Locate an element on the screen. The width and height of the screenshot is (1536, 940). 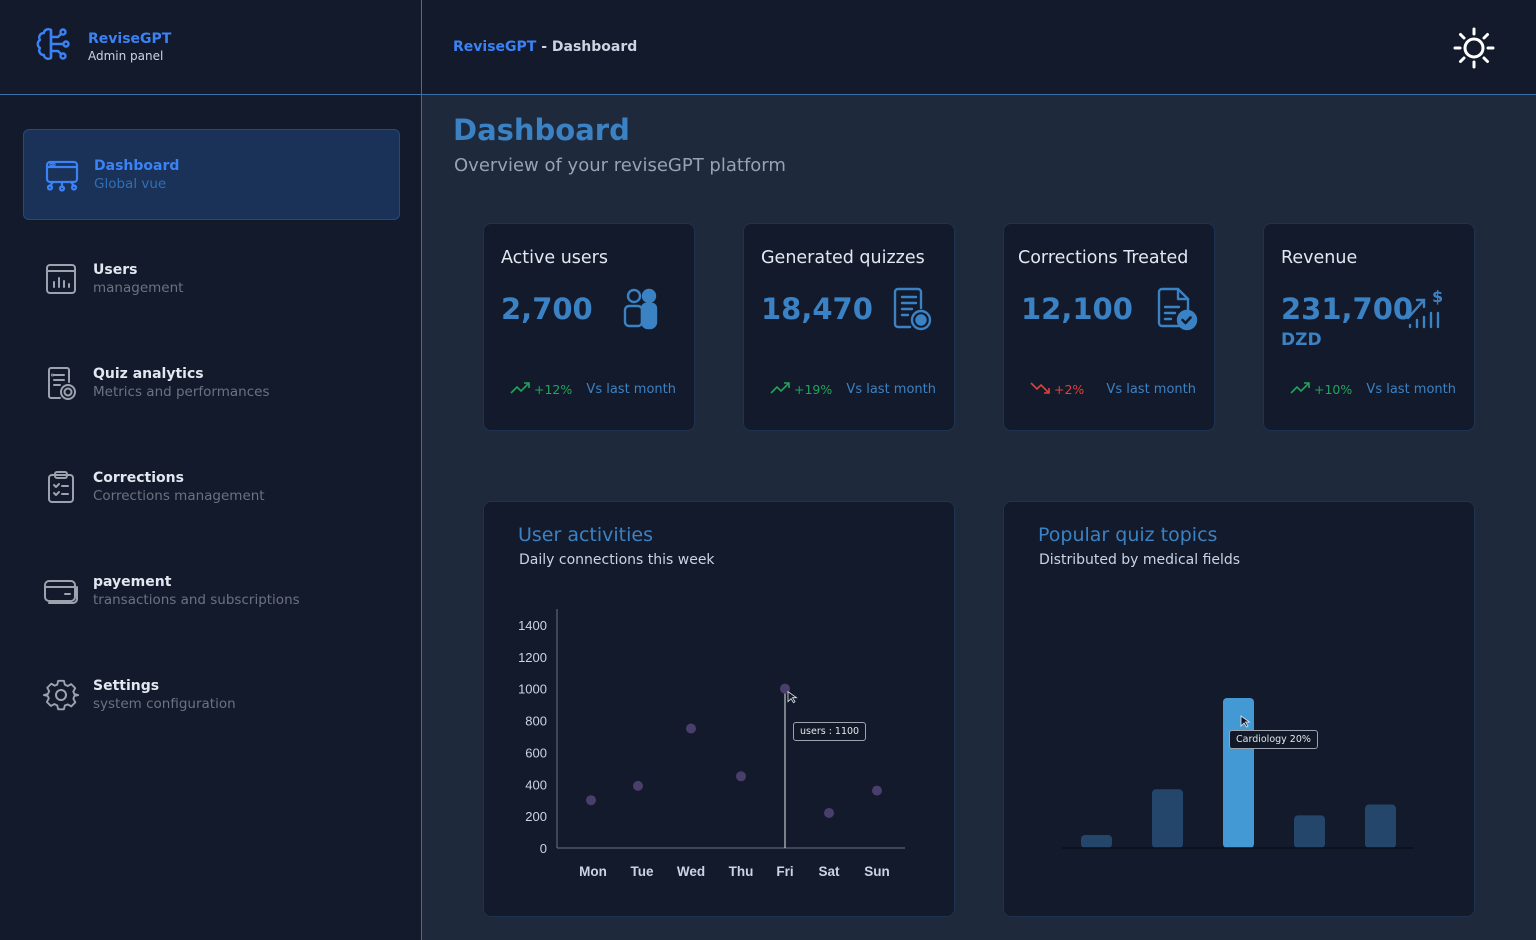
card-title: Revenue is located at coordinates (1319, 258).